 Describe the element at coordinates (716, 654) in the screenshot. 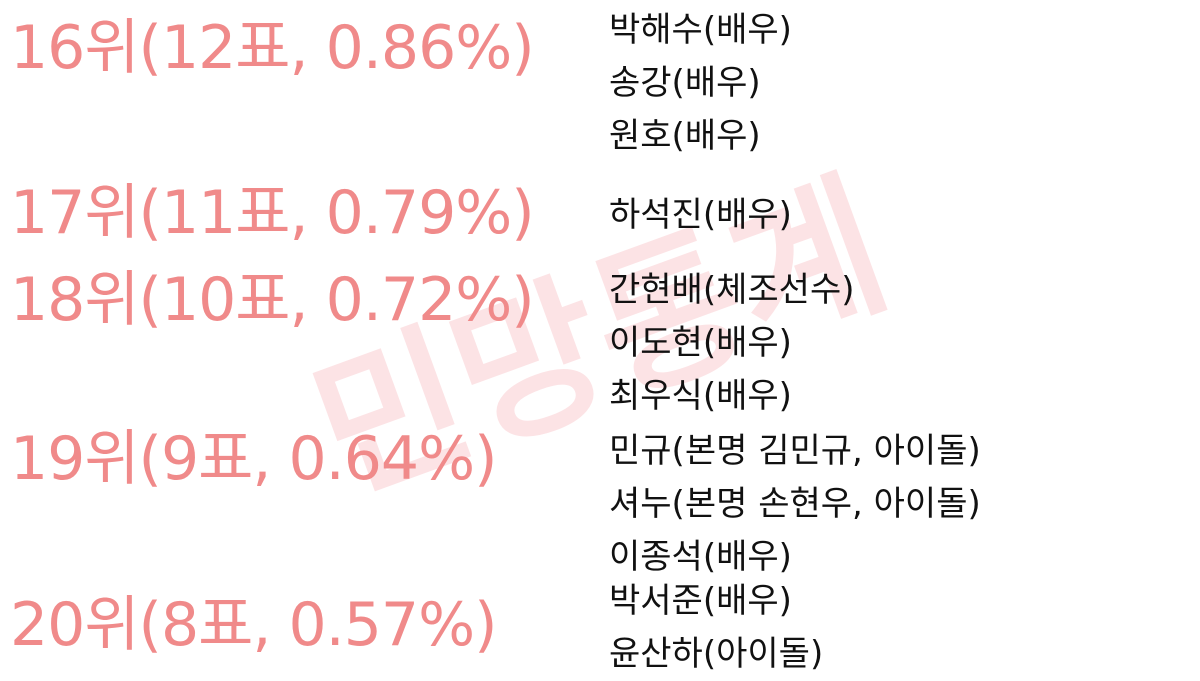

I see `name-item: 윤산하(아이돌)` at that location.